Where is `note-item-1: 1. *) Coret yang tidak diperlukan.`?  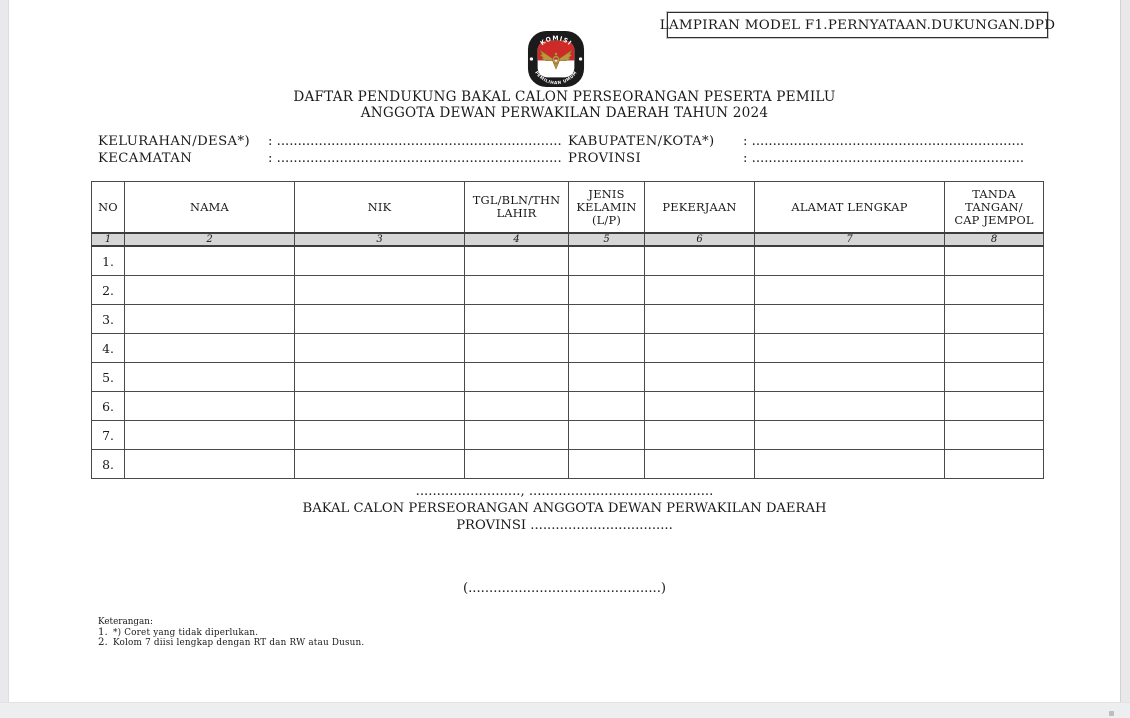
note-item-1: 1. *) Coret yang tidak diperlukan. is located at coordinates (231, 632).